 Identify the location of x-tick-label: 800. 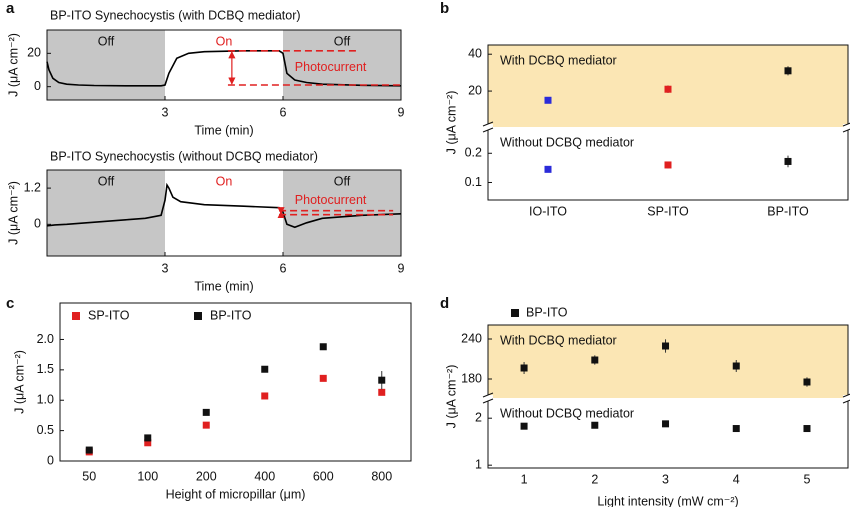
(381, 476).